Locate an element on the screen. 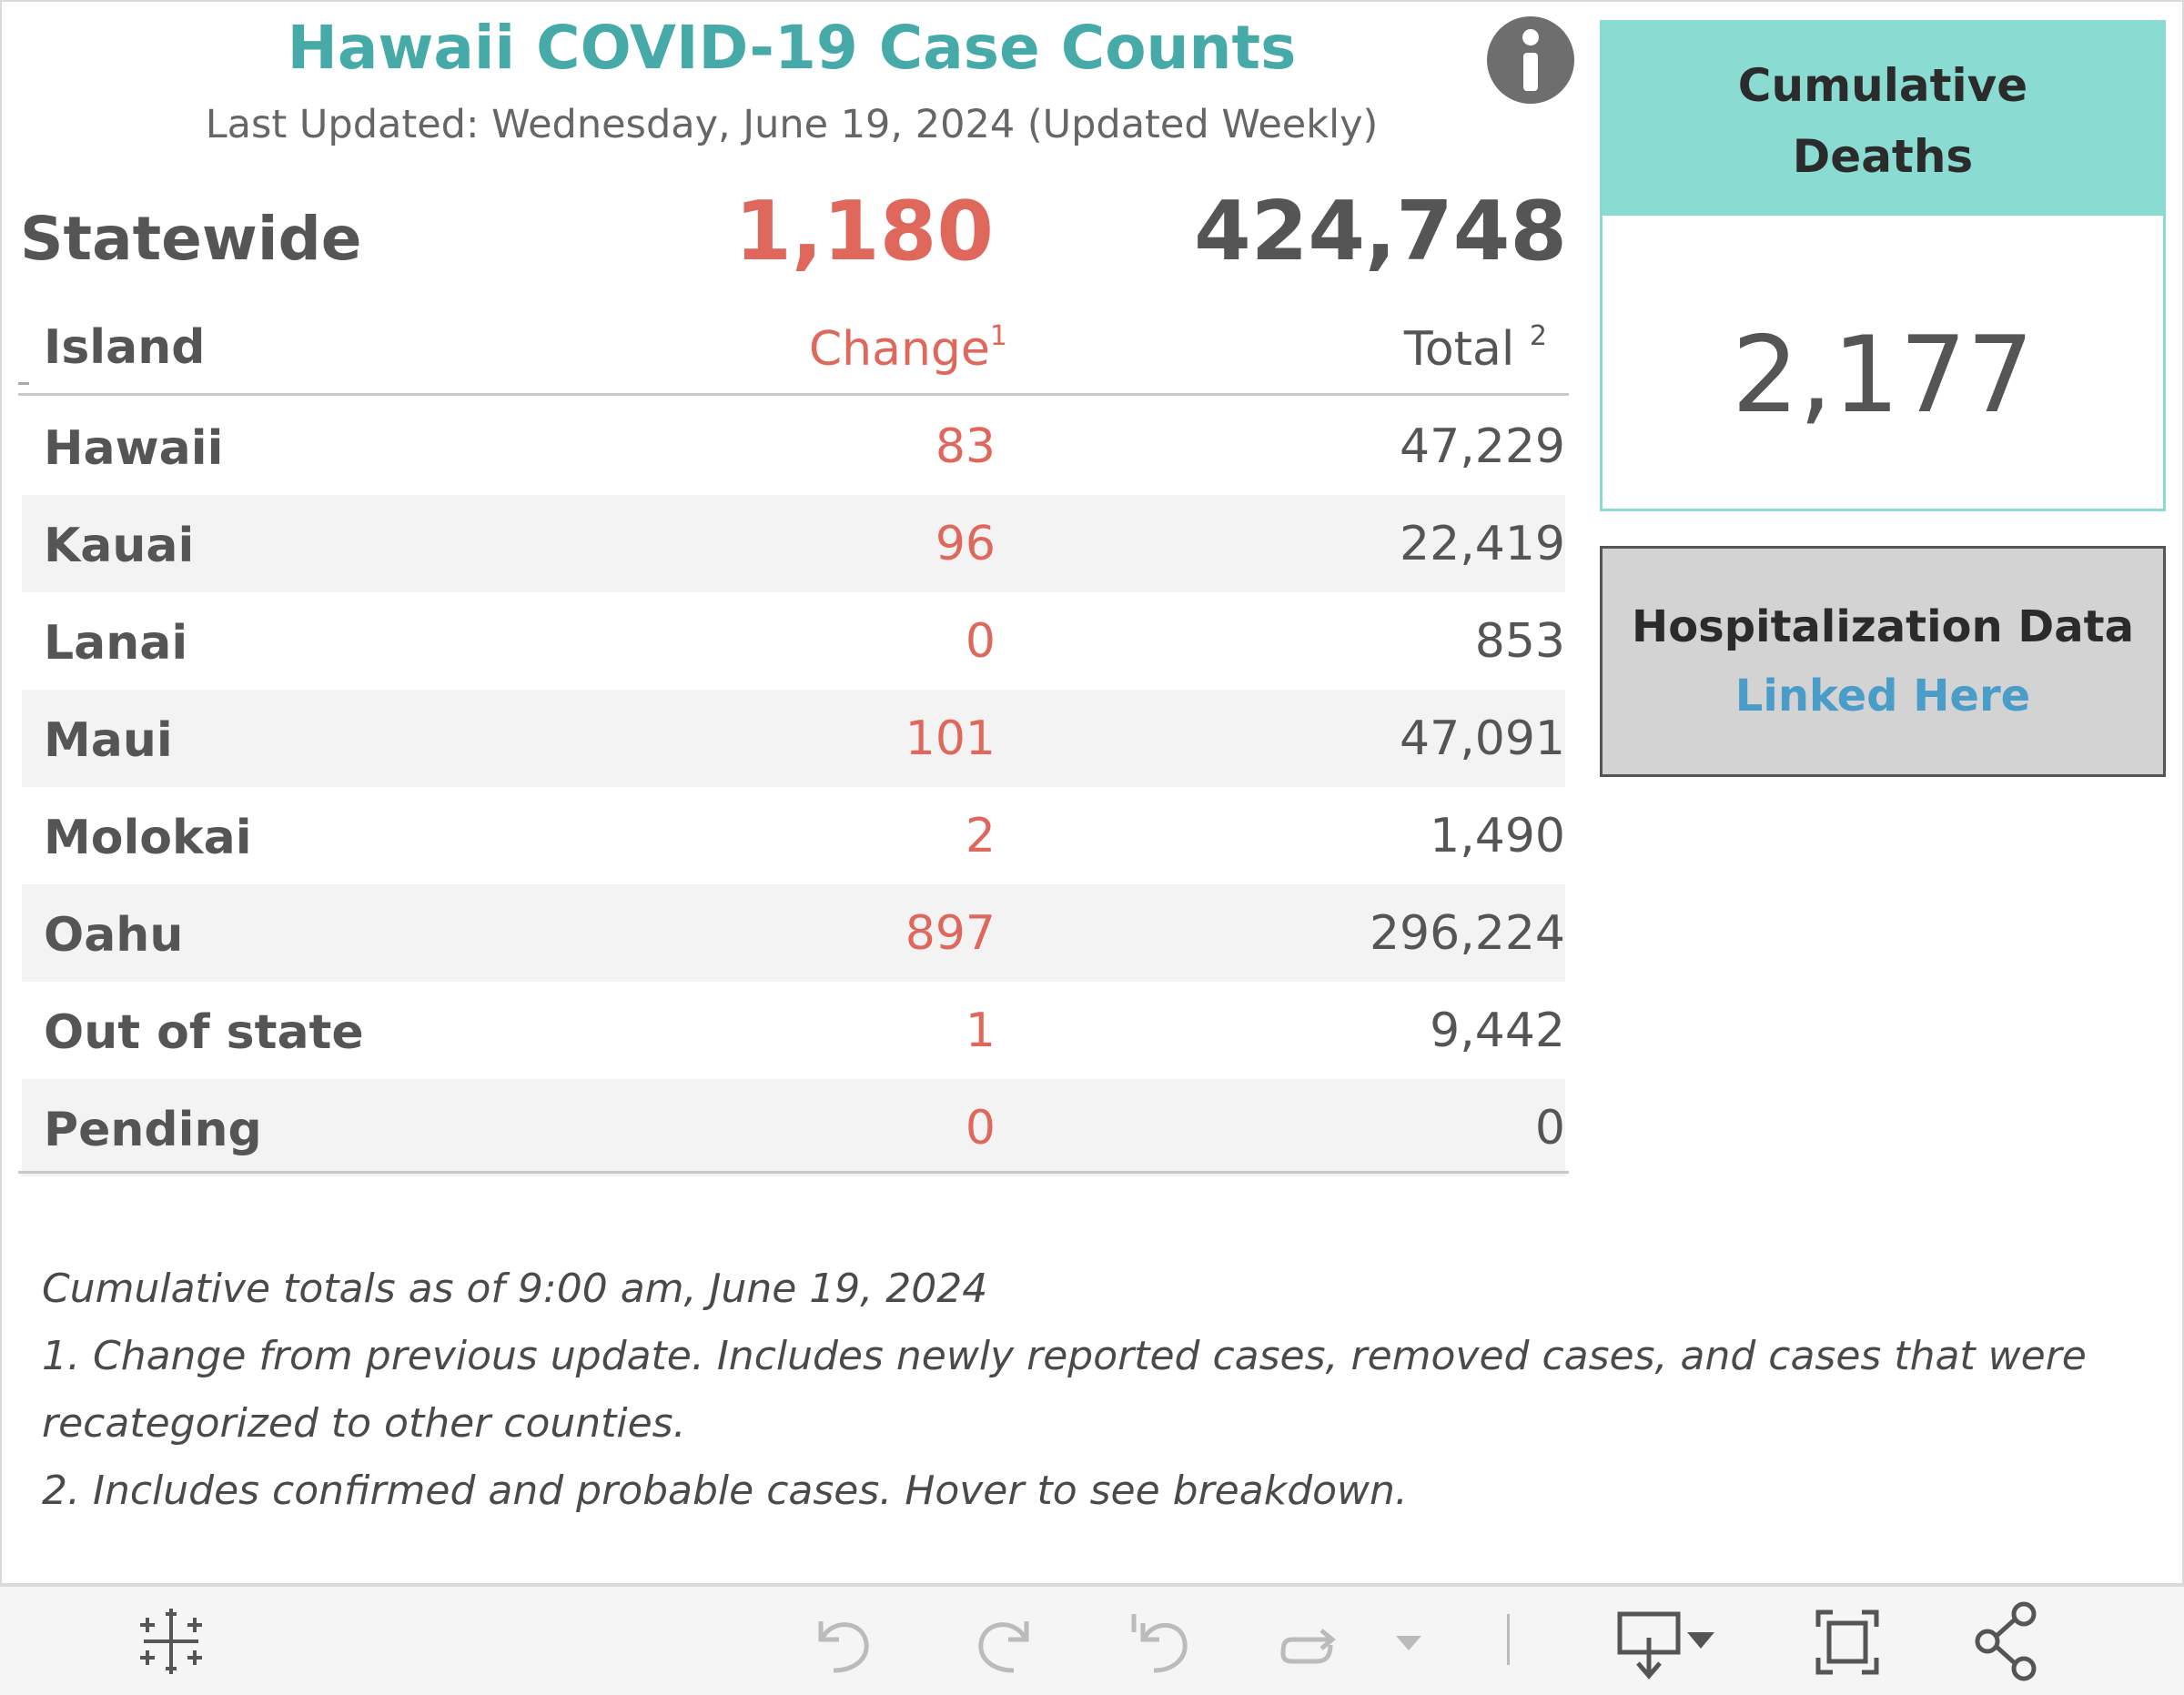 This screenshot has width=2184, height=1695. row-total: 47,229 is located at coordinates (1482, 447).